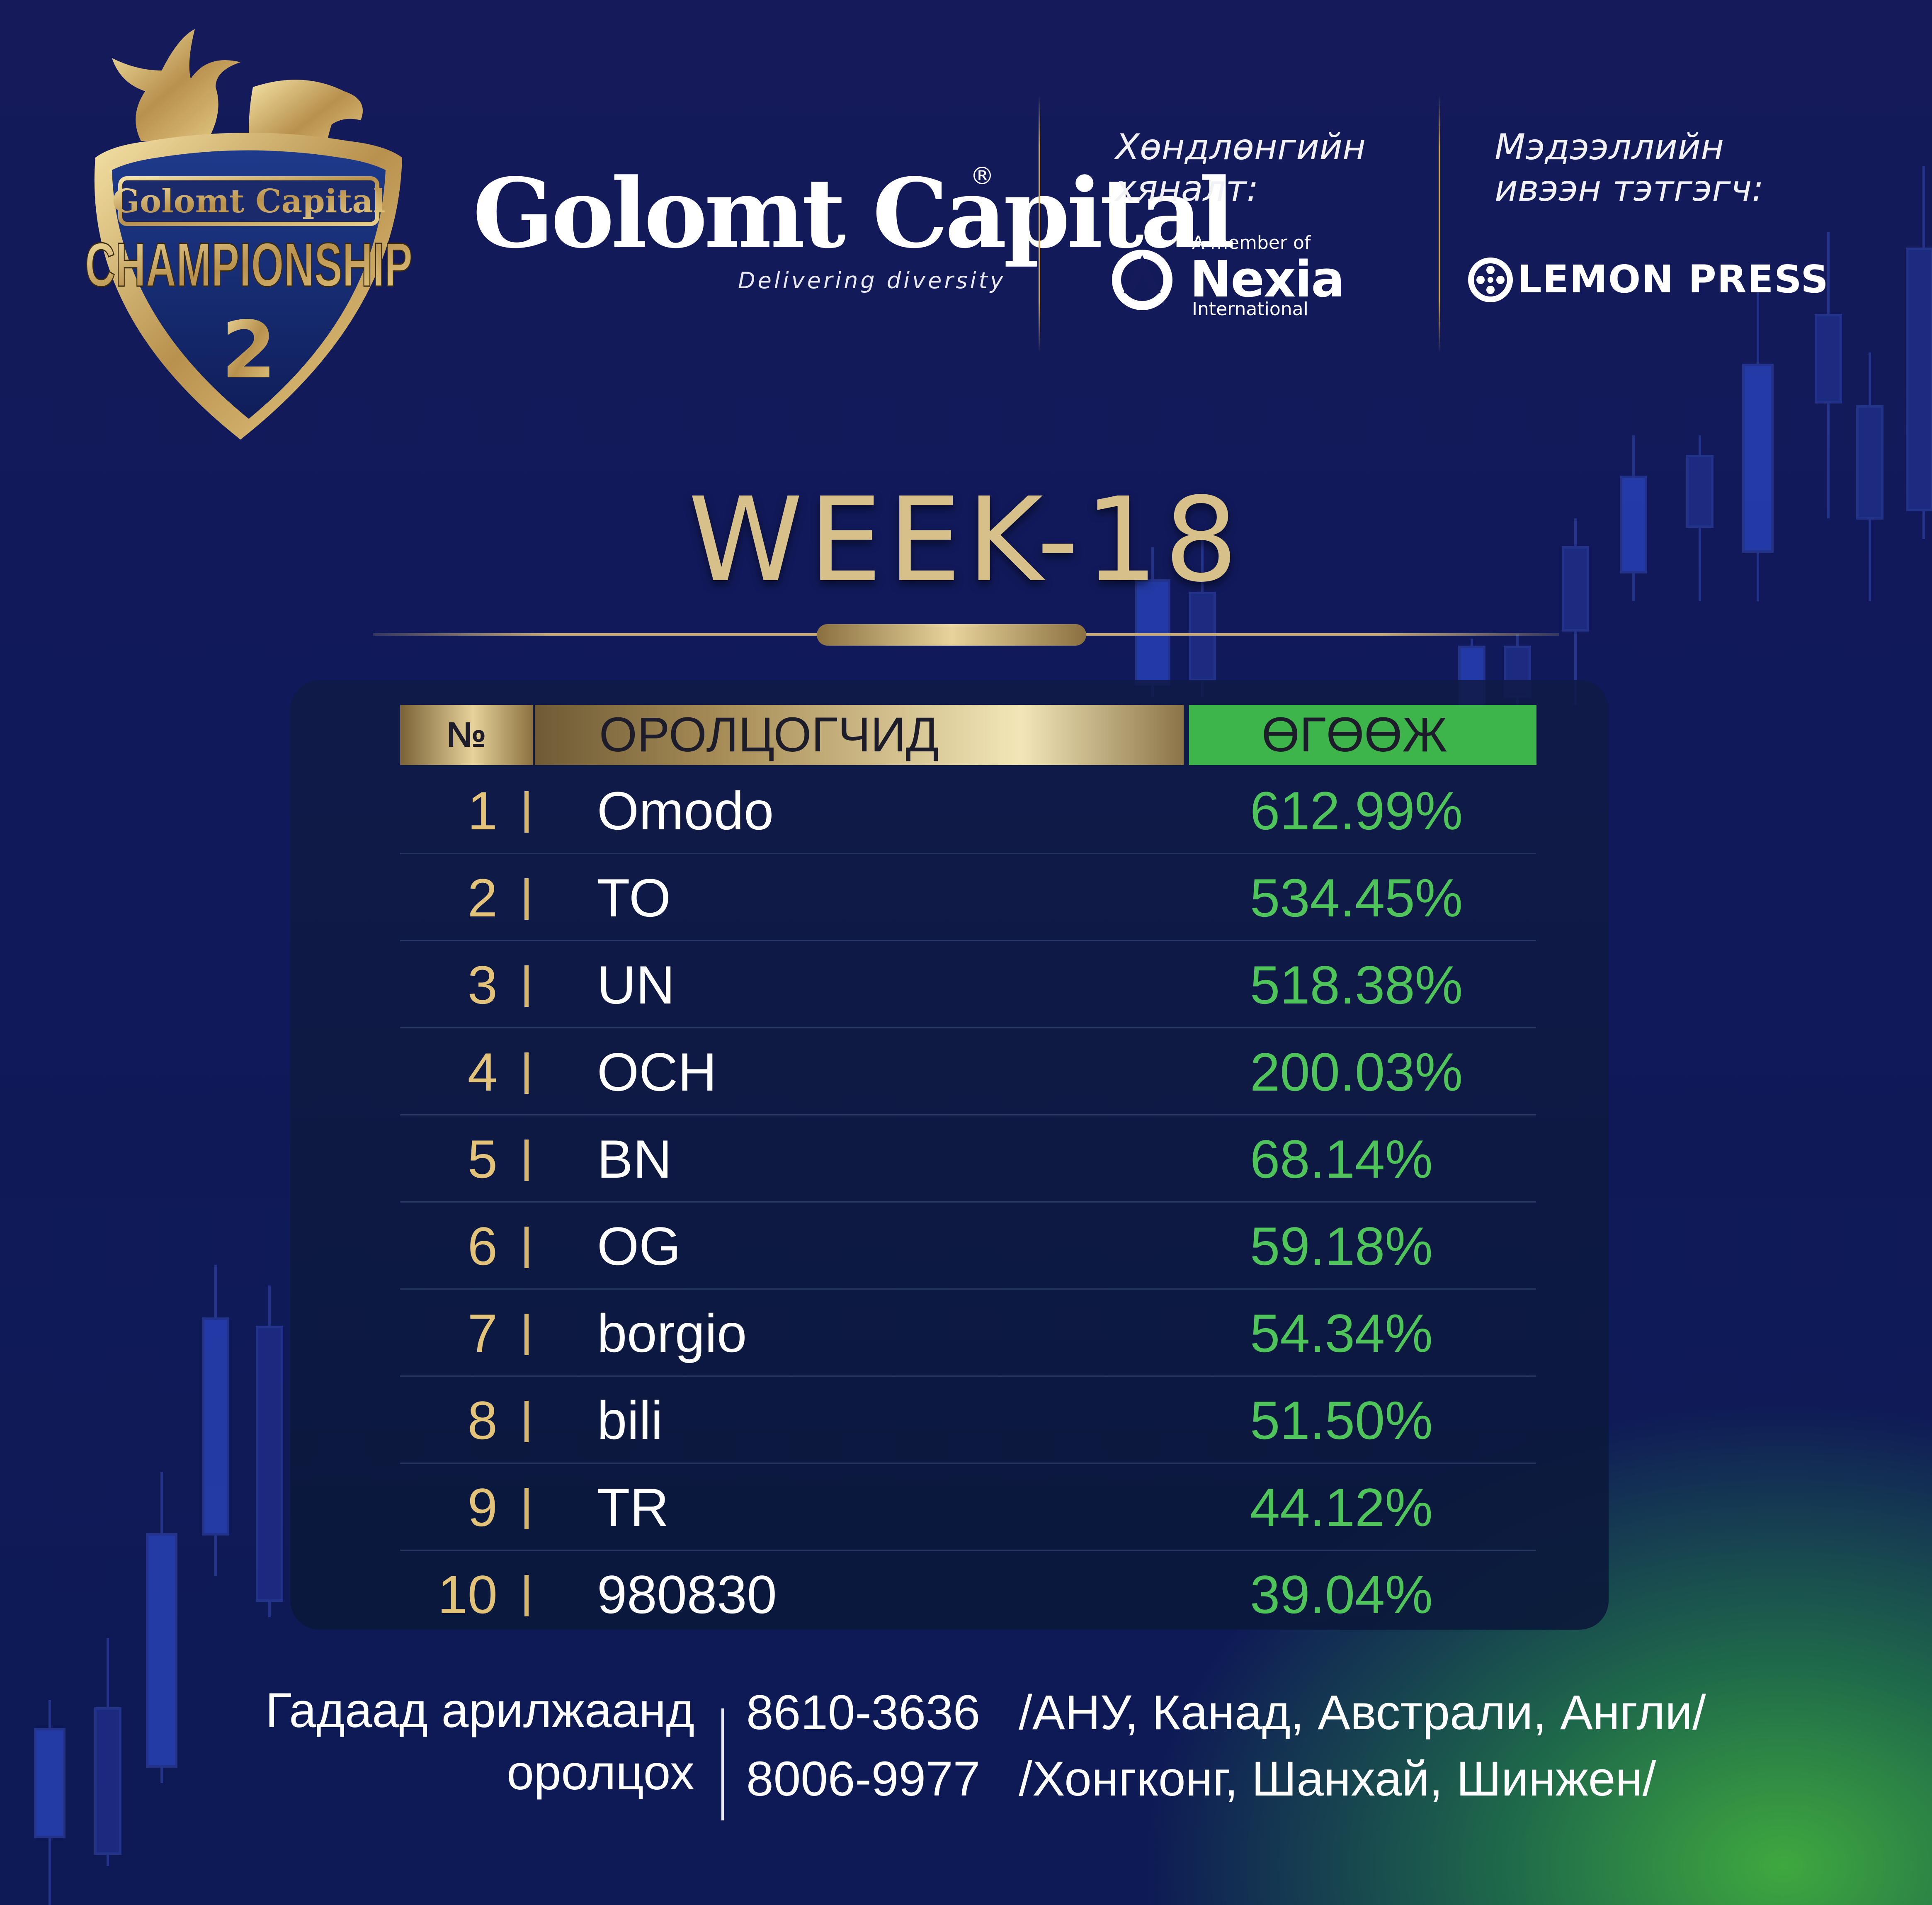 This screenshot has width=1932, height=1905. Describe the element at coordinates (968, 1594) in the screenshot. I see `table-row: 10 980830 39.04%` at that location.